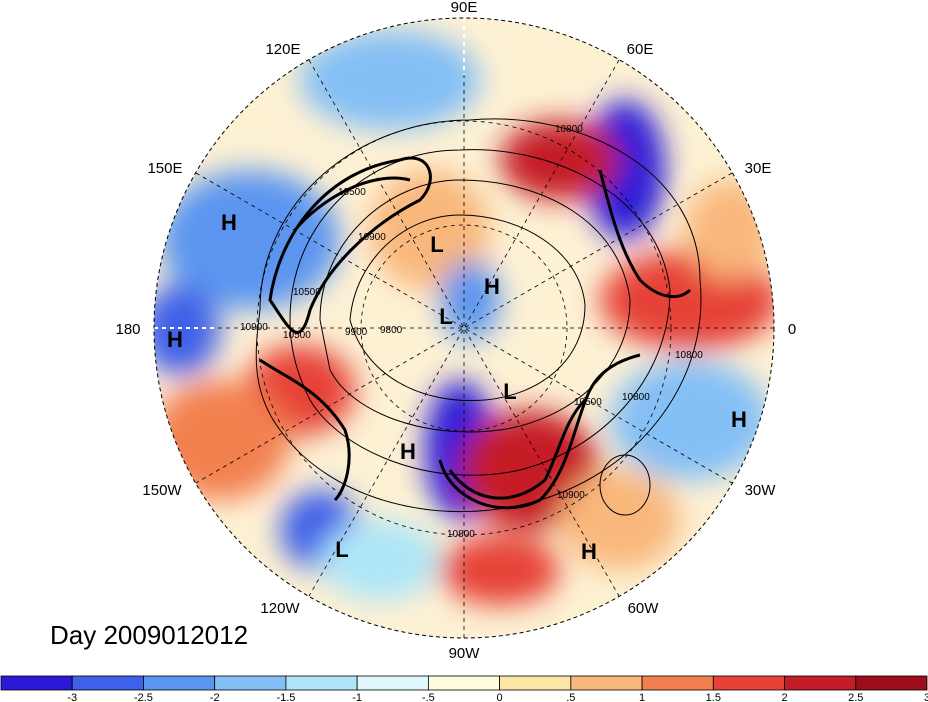 The width and height of the screenshot is (928, 702). What do you see at coordinates (500, 697) in the screenshot?
I see `colorbar-tick-label: 0` at bounding box center [500, 697].